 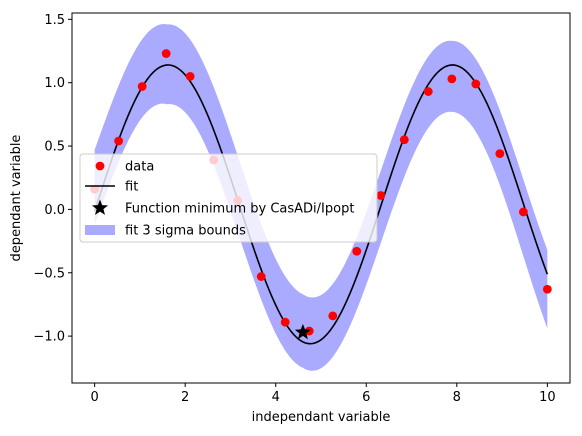 What do you see at coordinates (94, 397) in the screenshot?
I see `x-tick-label: 0` at bounding box center [94, 397].